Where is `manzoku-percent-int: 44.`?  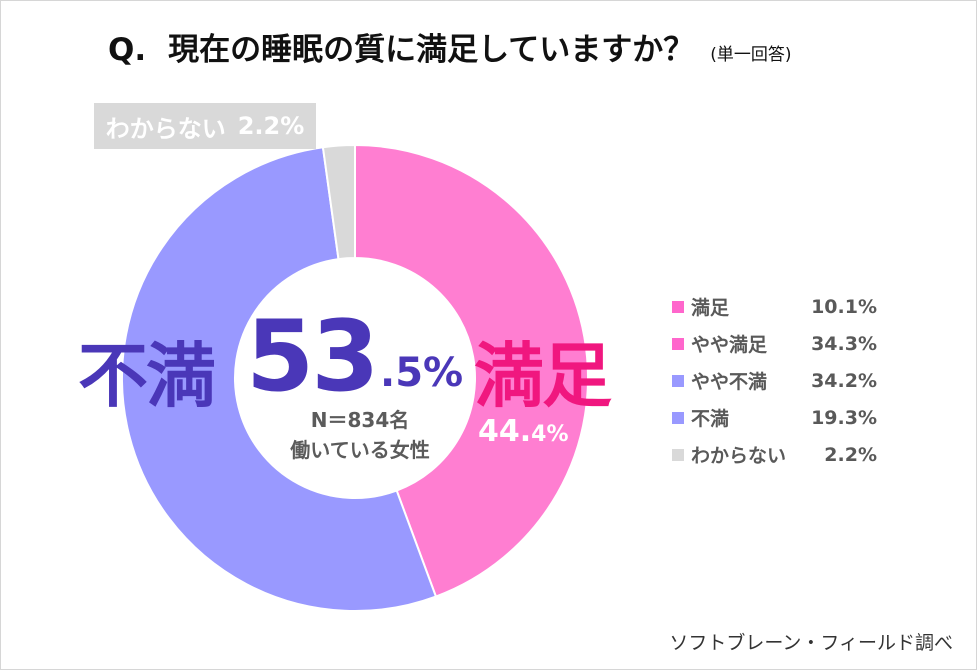 manzoku-percent-int: 44. is located at coordinates (505, 431).